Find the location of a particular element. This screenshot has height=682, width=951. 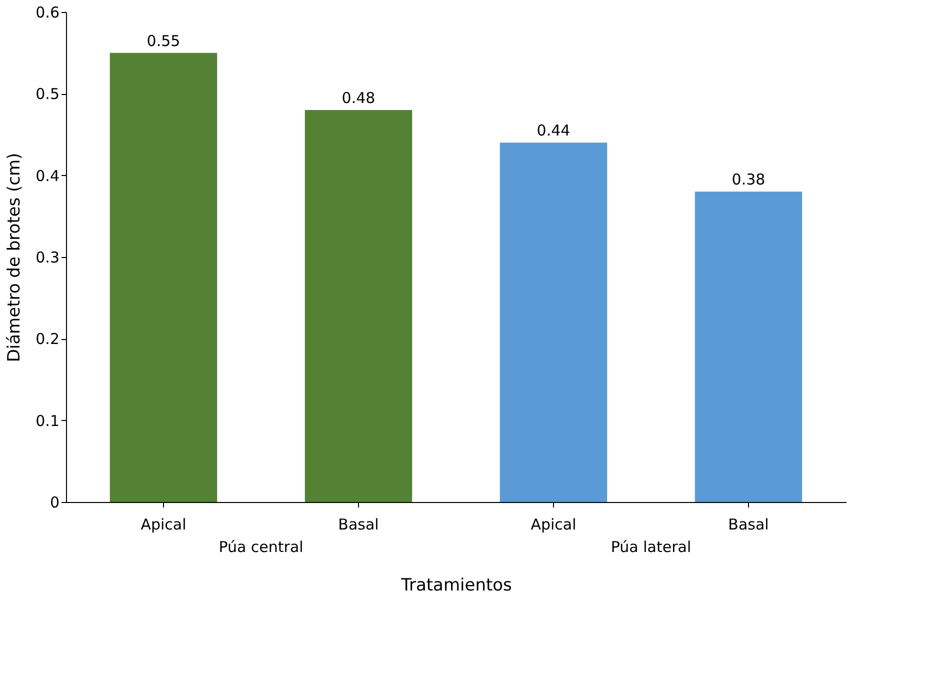

y-tick-label: 0.5 is located at coordinates (48, 94).